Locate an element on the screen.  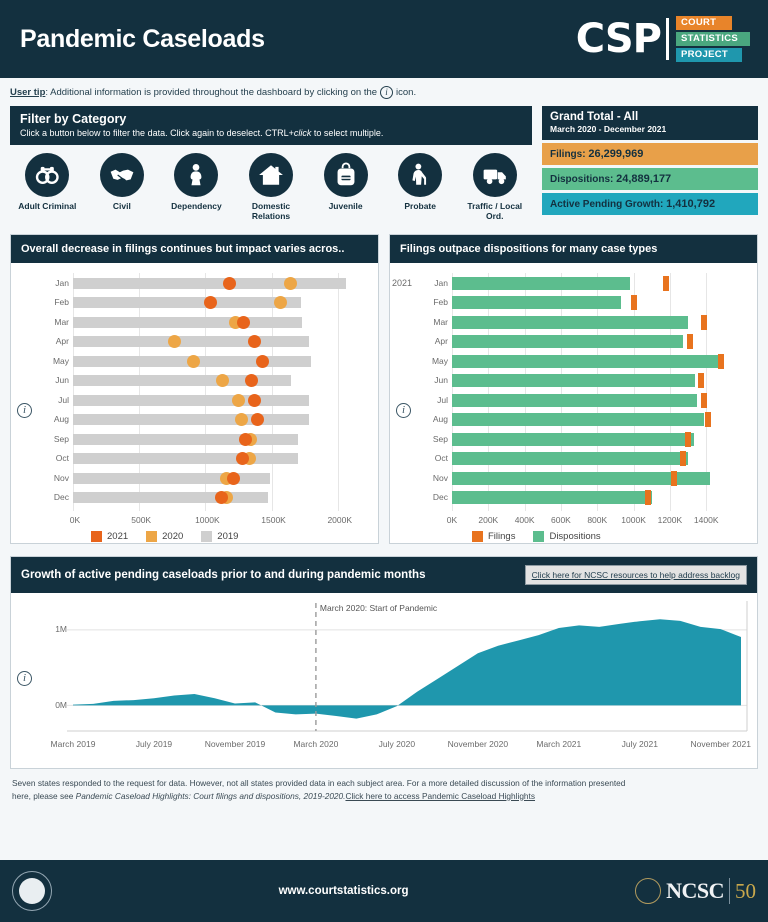
legend-item: Filings is located at coordinates (493, 536).